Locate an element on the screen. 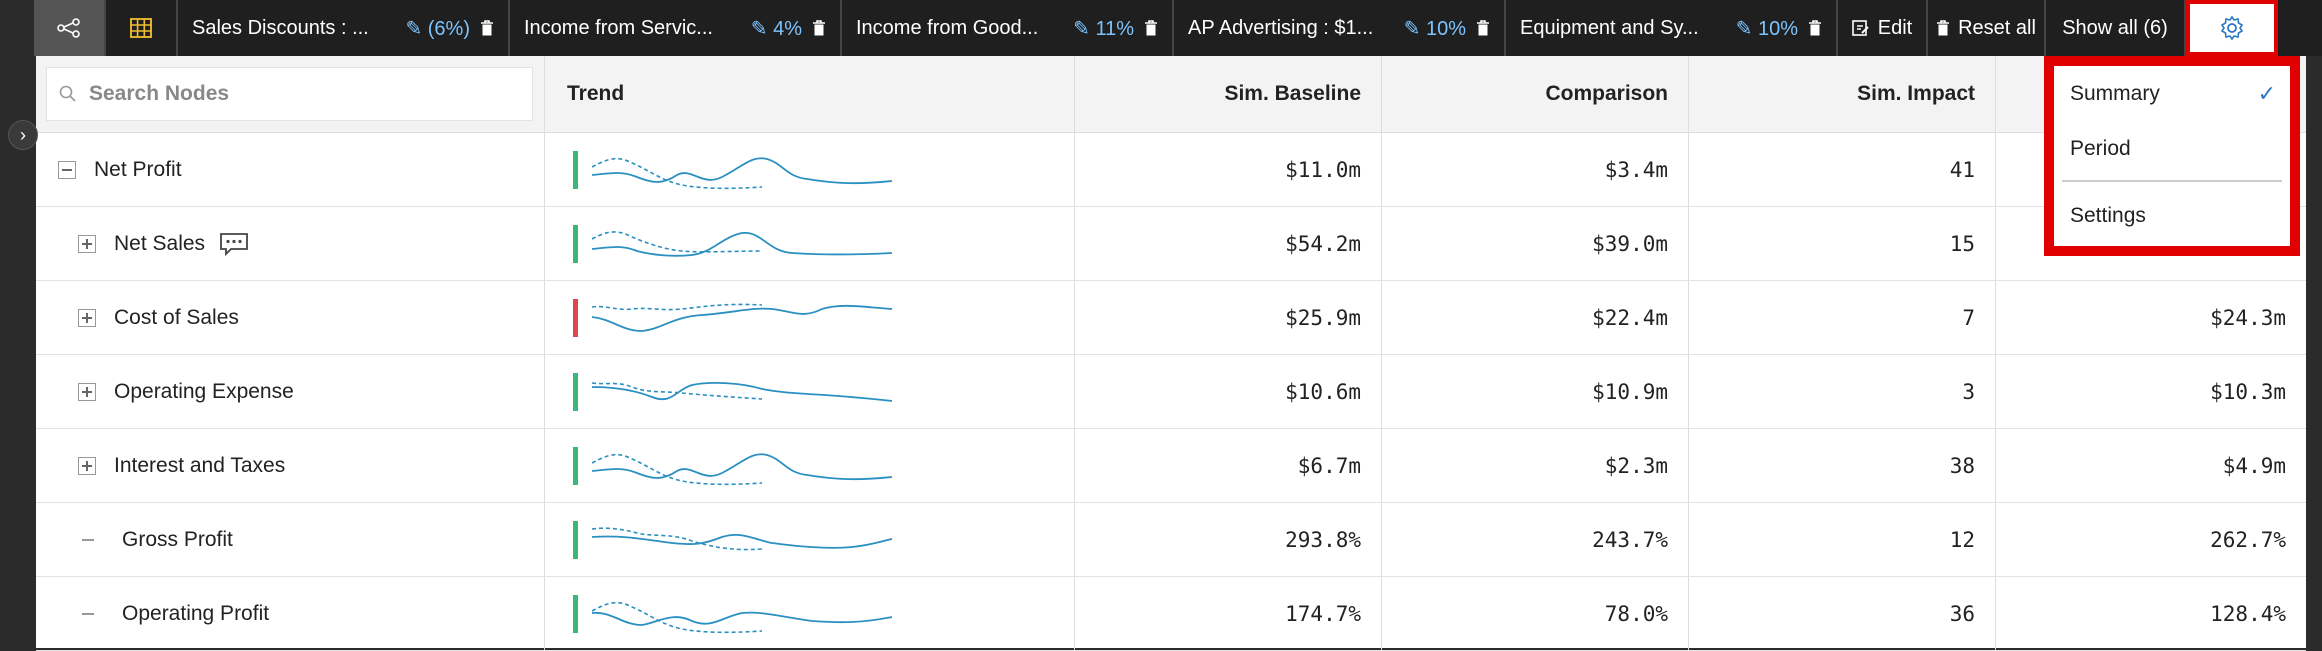  table-row: Net Profit $11.0m $3.4m 41 is located at coordinates (1171, 170).